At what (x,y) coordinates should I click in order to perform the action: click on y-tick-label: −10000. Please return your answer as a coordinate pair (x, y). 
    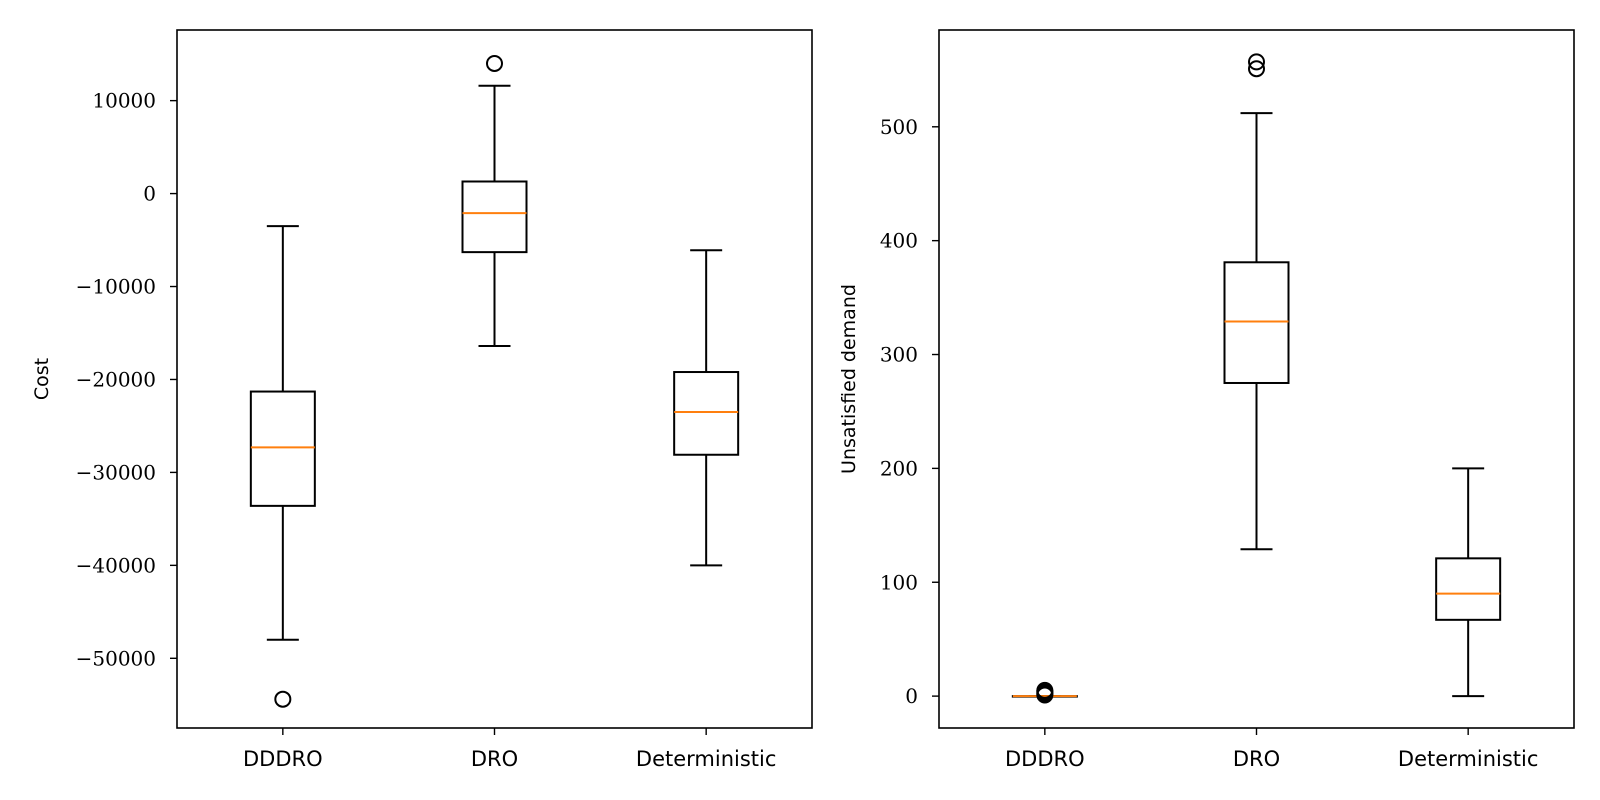
    Looking at the image, I should click on (116, 287).